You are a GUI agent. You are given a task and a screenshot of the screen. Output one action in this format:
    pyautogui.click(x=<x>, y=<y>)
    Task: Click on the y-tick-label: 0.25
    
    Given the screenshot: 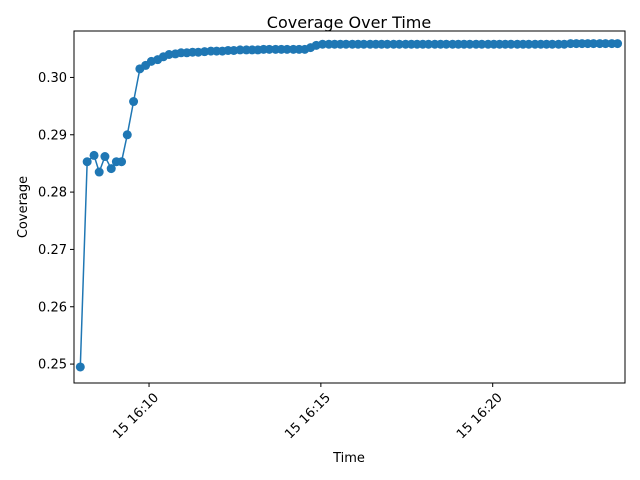 What is the action you would take?
    pyautogui.click(x=52, y=365)
    